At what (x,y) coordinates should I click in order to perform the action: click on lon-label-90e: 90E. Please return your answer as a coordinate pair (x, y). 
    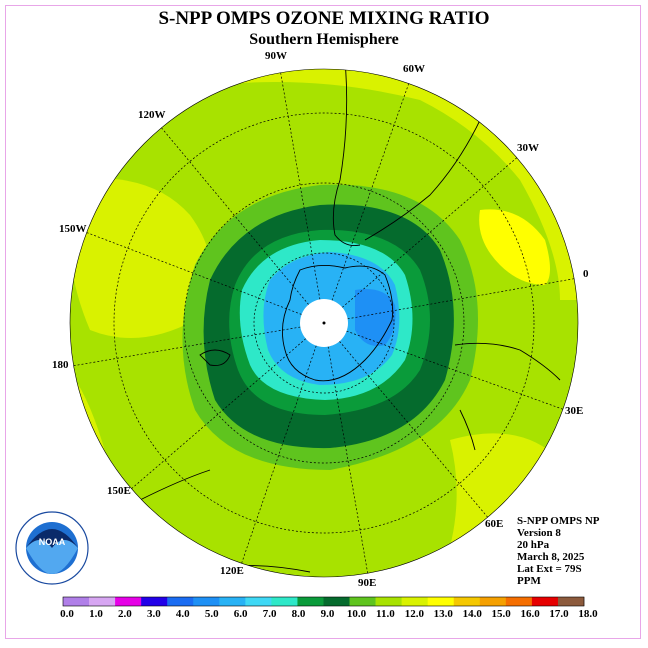
    Looking at the image, I should click on (367, 583).